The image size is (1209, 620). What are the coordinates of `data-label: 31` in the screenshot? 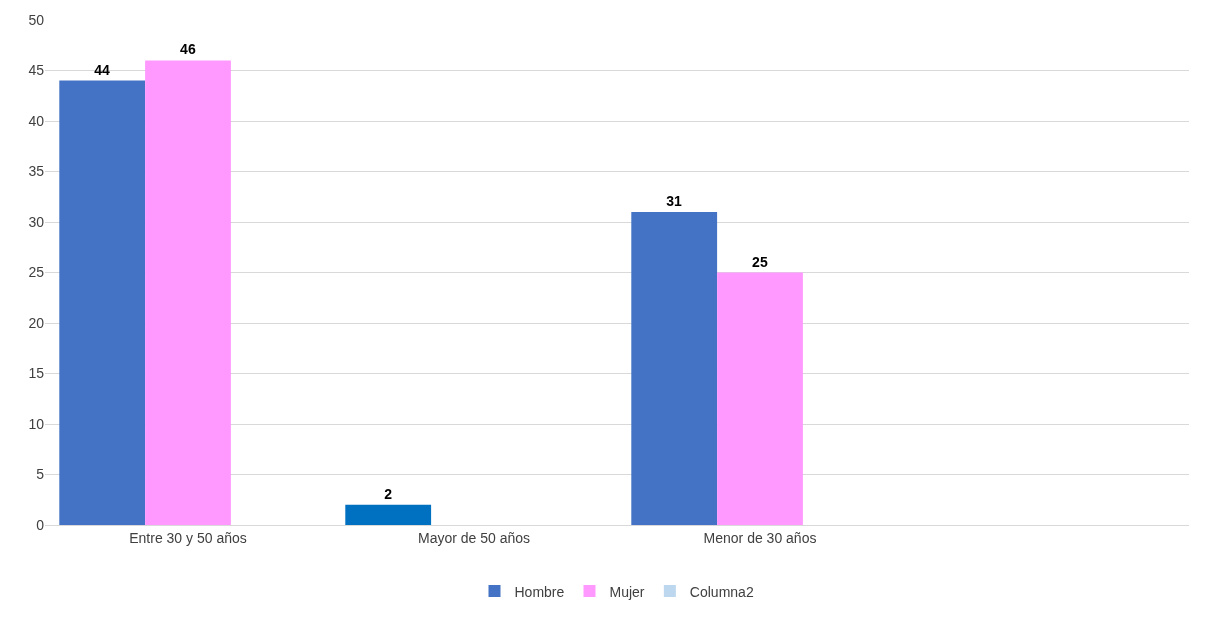 It's located at (674, 200).